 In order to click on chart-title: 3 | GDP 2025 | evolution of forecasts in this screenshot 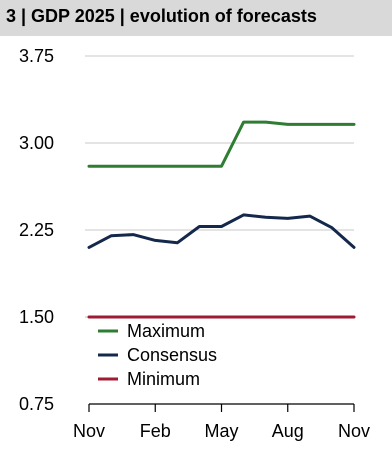, I will do `click(161, 16)`.